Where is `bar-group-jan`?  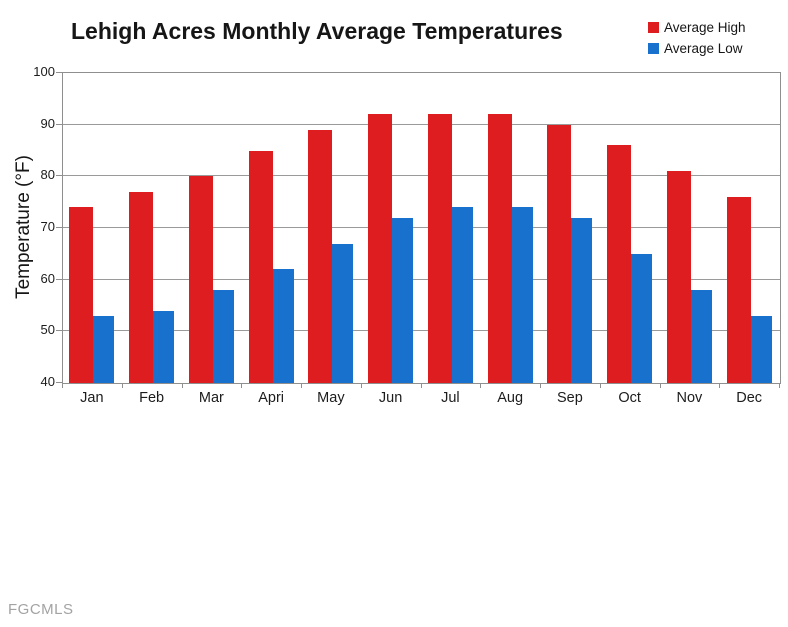
bar-group-jan is located at coordinates (93, 228).